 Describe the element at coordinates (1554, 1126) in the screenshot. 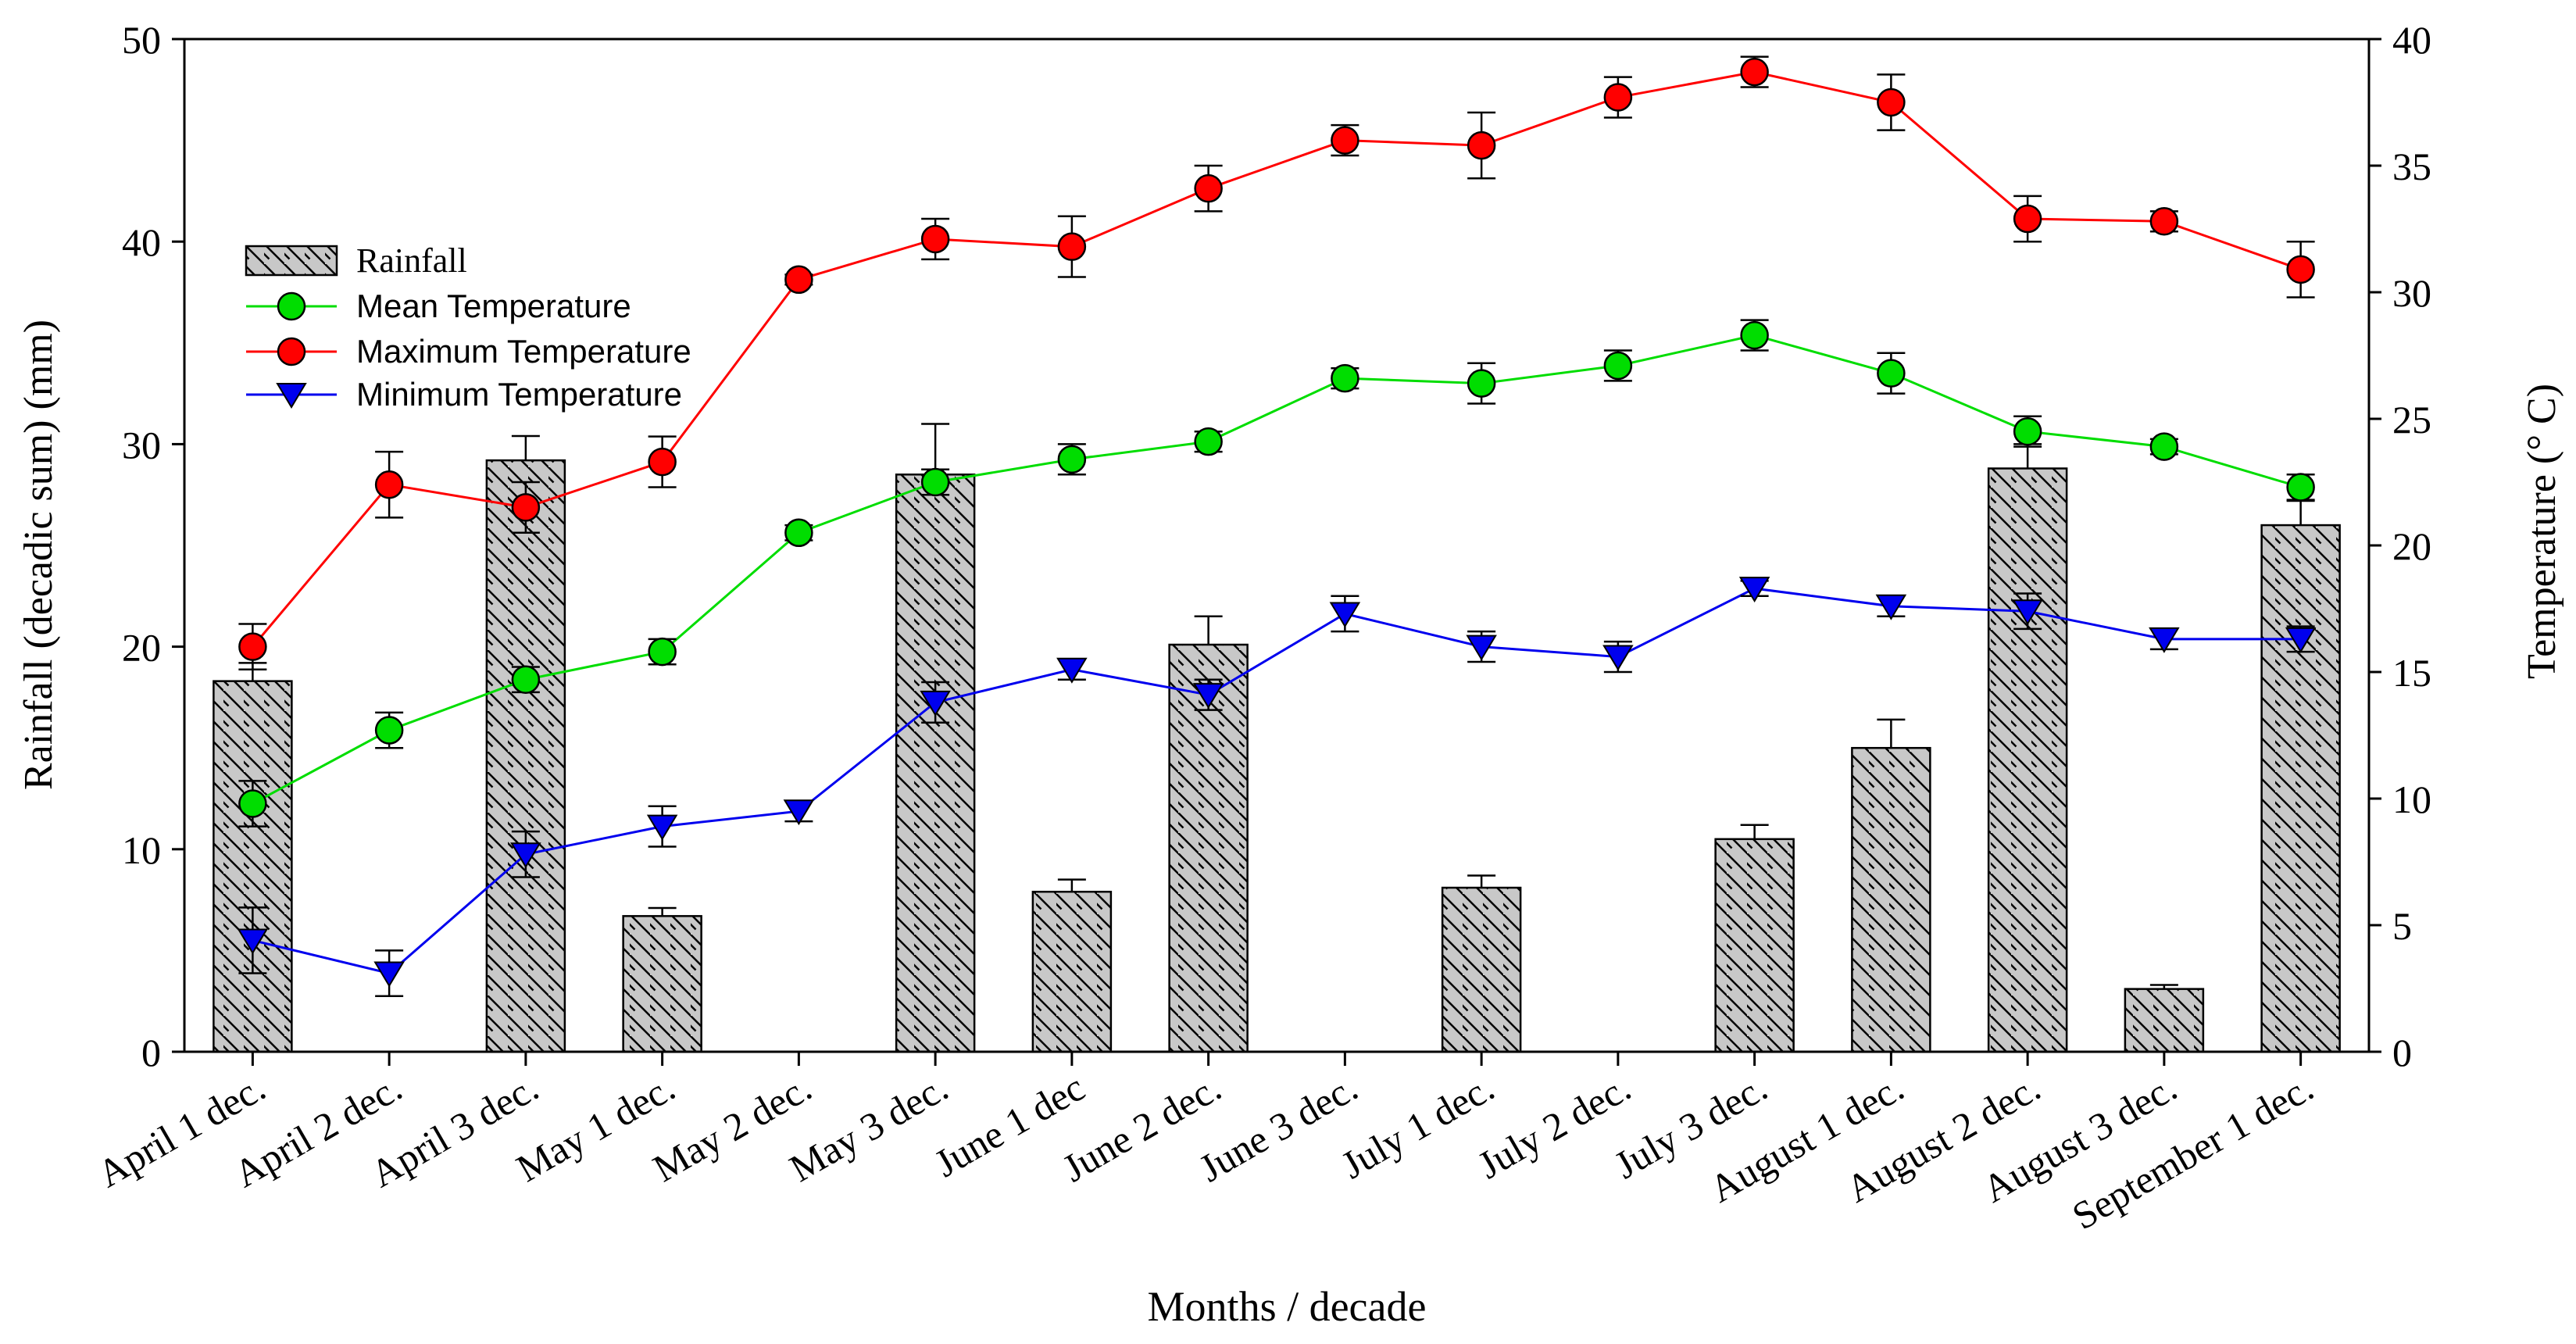

I see `x-tick-label: July 2 dec.` at that location.